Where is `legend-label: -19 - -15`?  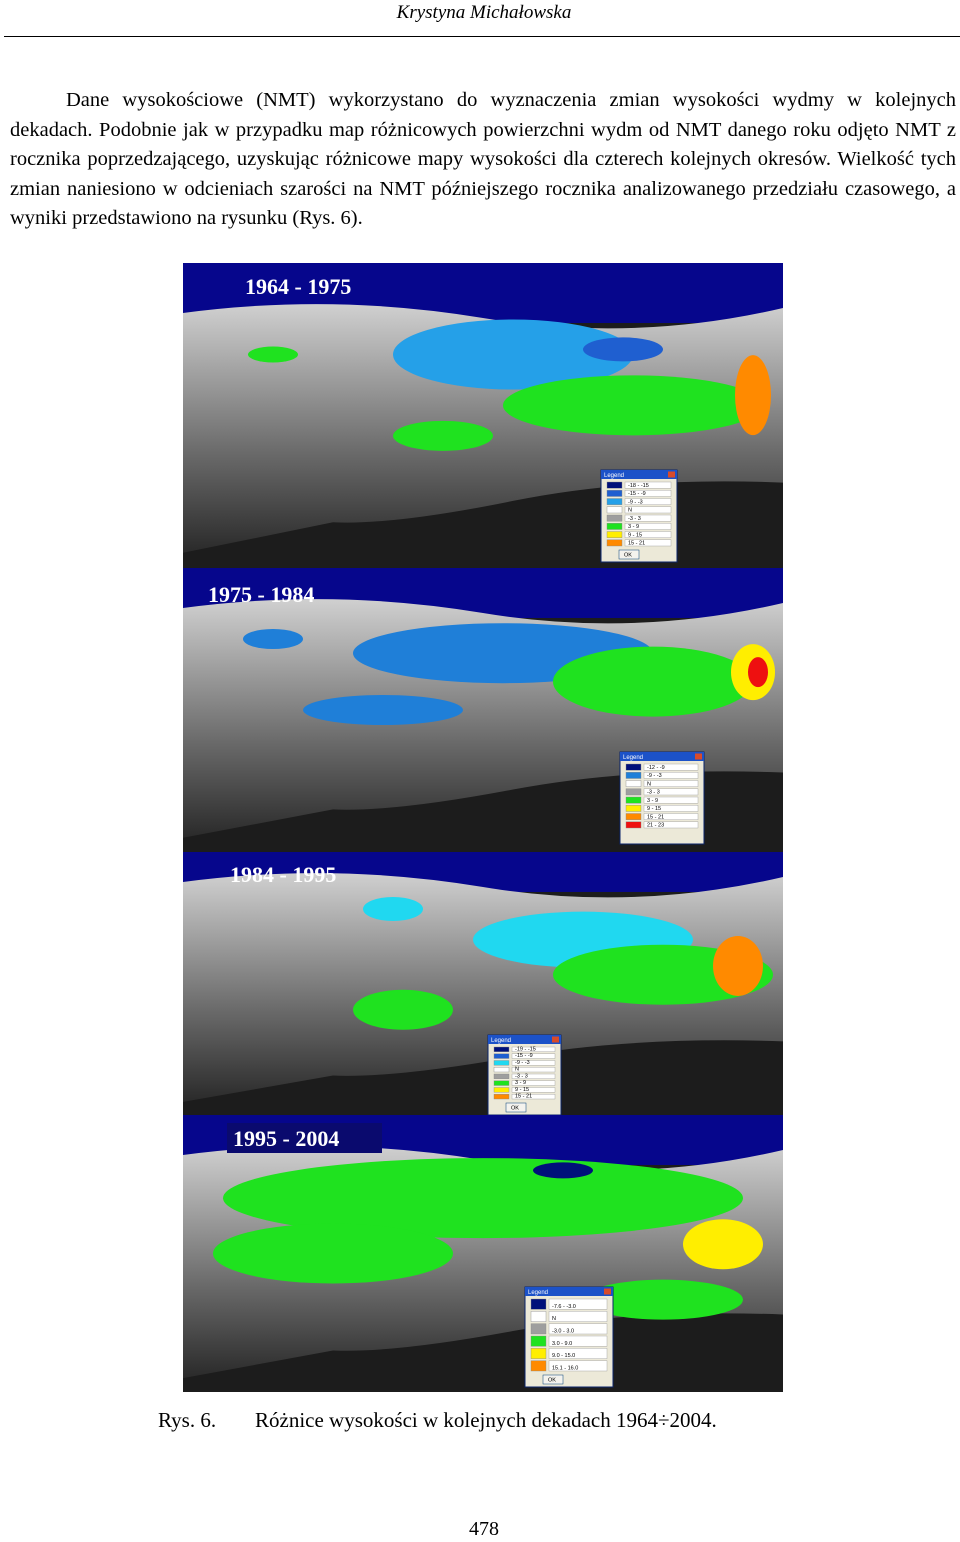
legend-label: -19 - -15 is located at coordinates (525, 1049).